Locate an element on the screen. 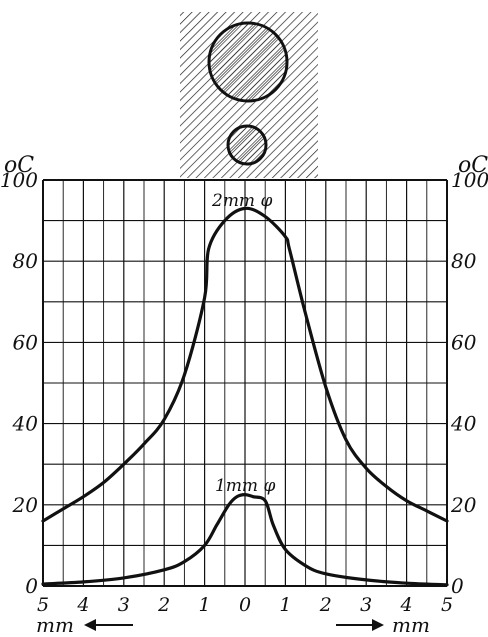 The width and height of the screenshot is (488, 637). series-label-1mm: 1mm φ is located at coordinates (245, 486).